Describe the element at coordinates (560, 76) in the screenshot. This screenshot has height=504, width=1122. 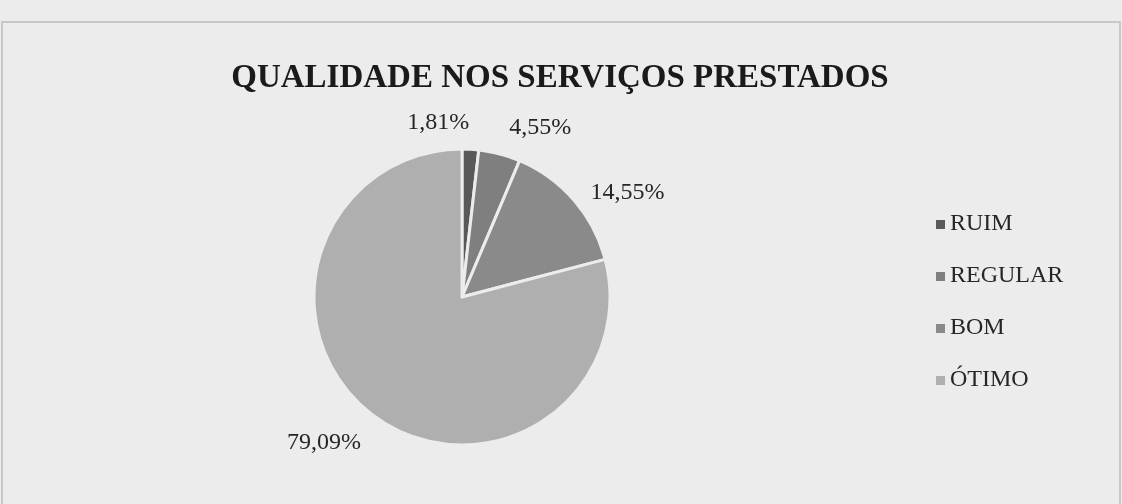
I see `chart-title: QUALIDADE NOS SERVIÇOS PRESTADOS` at that location.